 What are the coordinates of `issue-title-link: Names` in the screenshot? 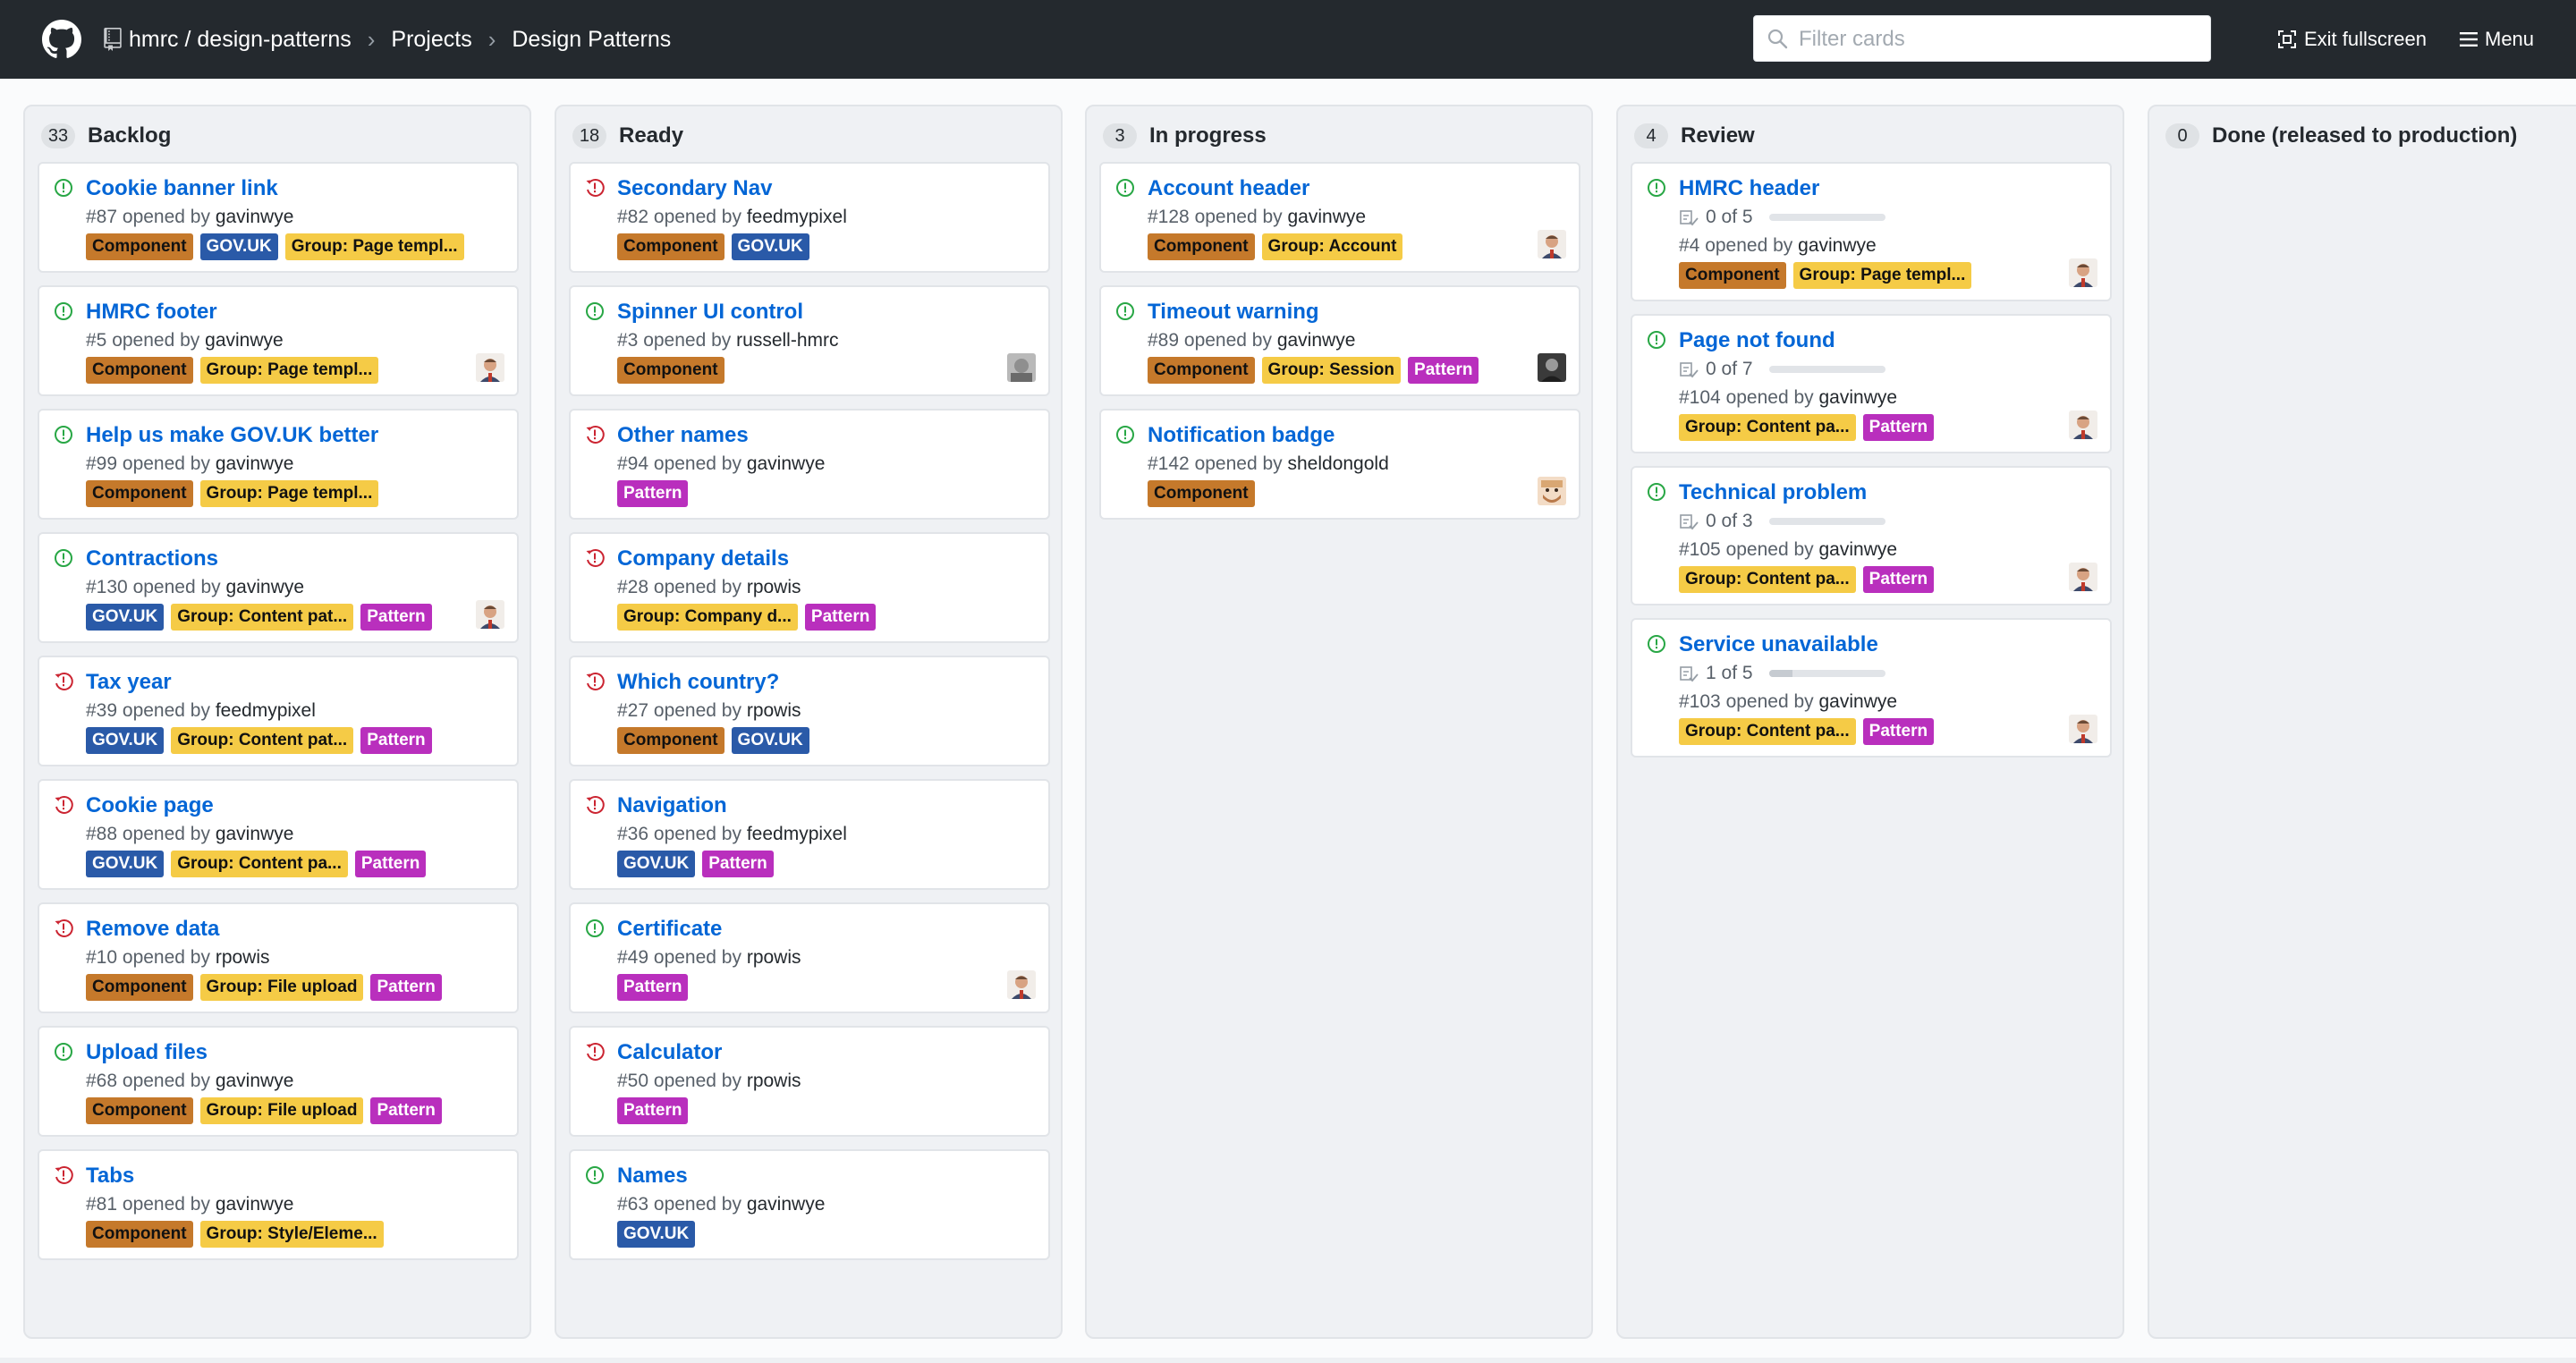 It's located at (652, 1176).